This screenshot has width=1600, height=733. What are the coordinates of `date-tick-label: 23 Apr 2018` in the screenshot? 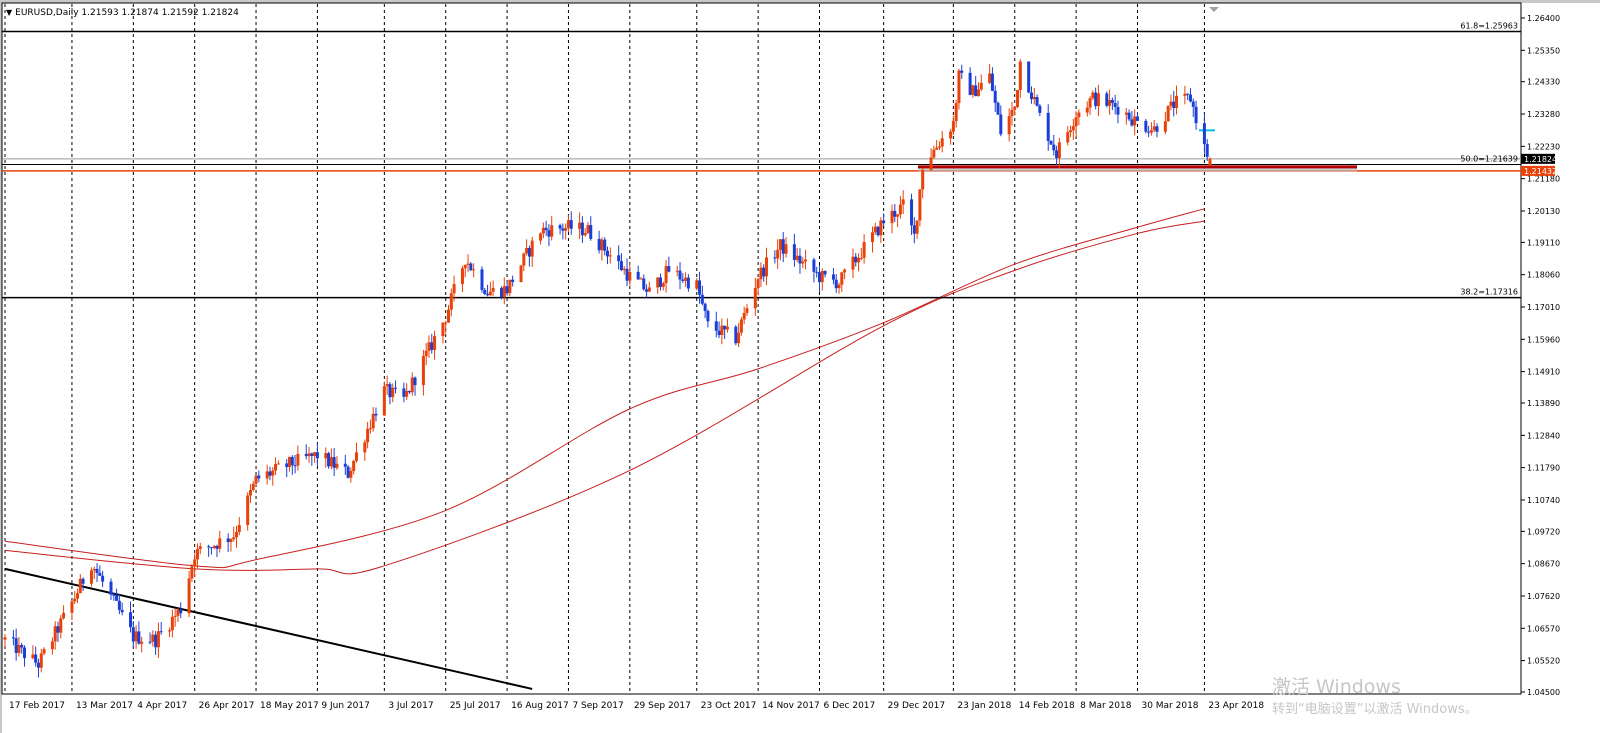 It's located at (1236, 706).